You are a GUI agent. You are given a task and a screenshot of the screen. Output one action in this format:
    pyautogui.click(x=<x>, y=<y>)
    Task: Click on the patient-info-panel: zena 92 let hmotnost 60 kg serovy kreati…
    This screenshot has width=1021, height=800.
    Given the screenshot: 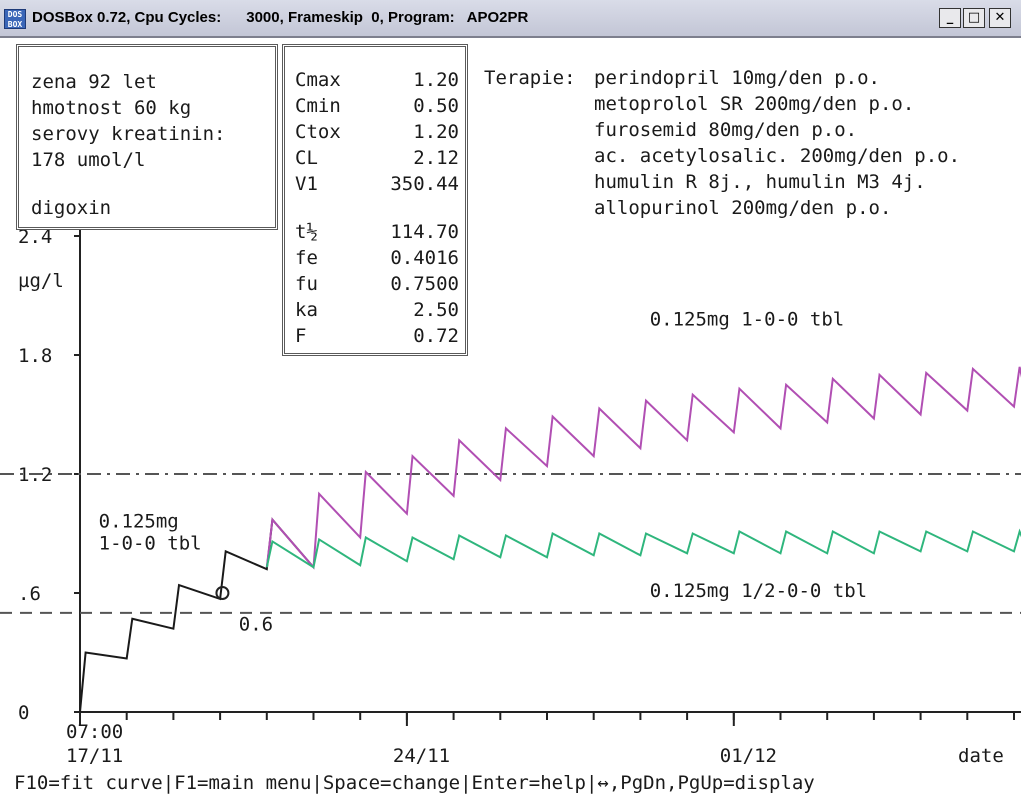 What is the action you would take?
    pyautogui.click(x=147, y=137)
    